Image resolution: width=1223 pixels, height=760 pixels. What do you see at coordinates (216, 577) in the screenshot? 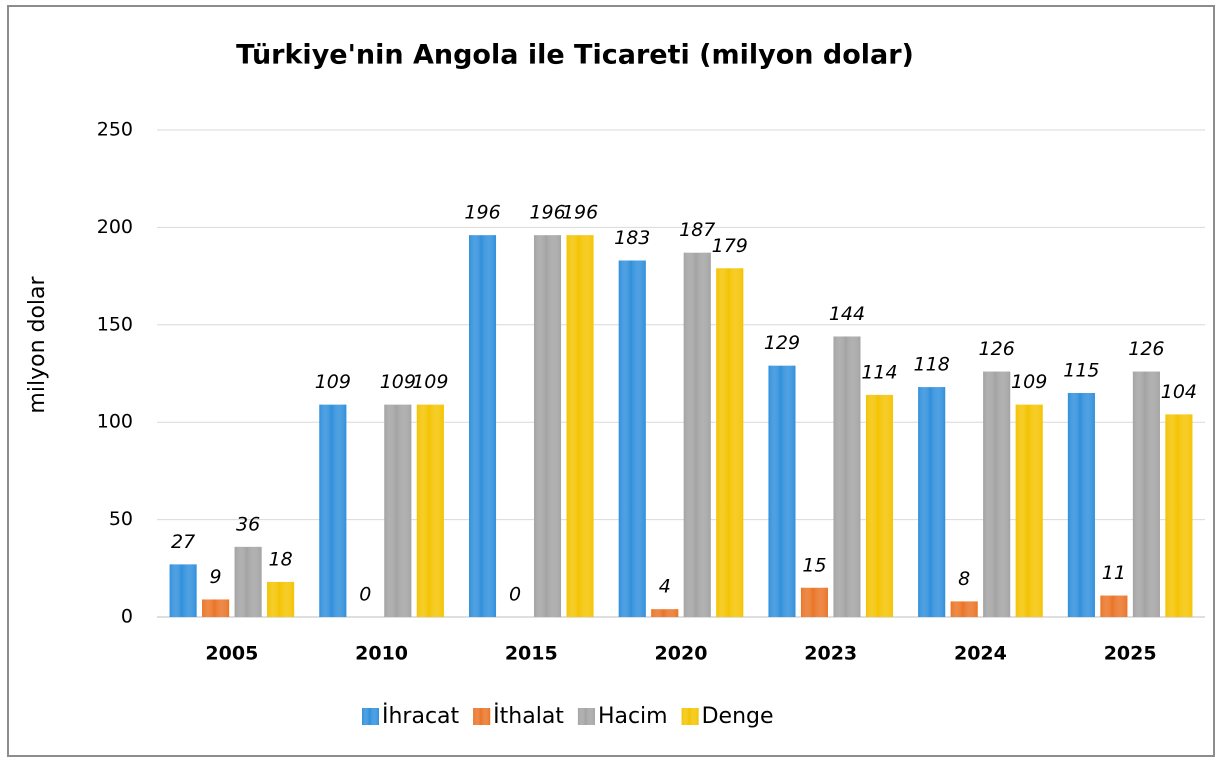
I see `value-label: 9` at bounding box center [216, 577].